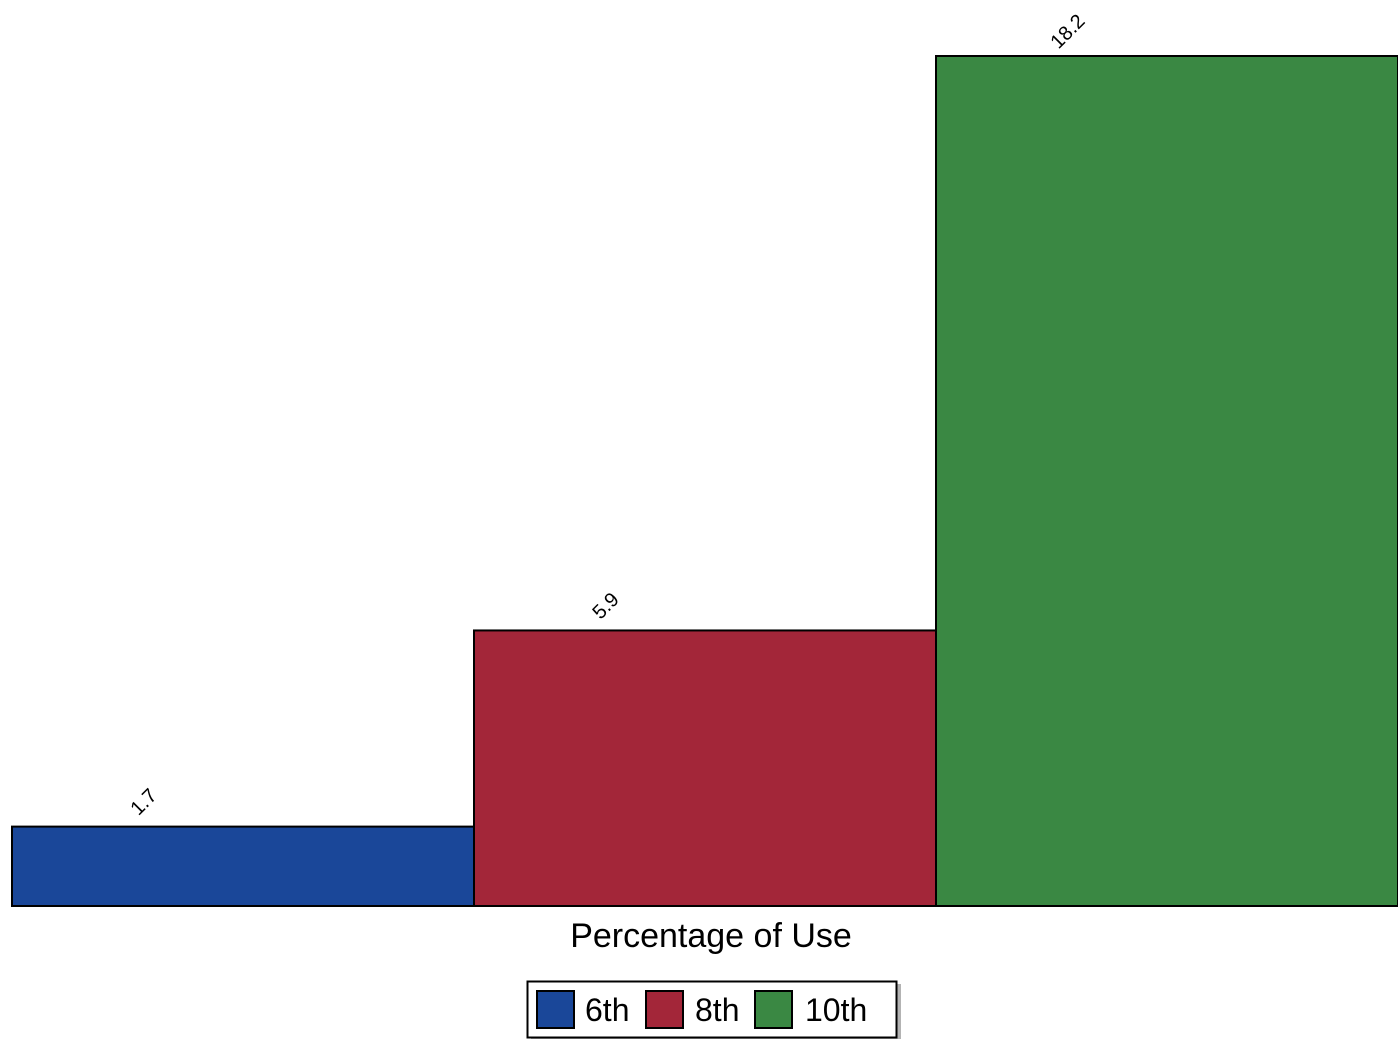  I want to click on legend-items: 6th 8th 10th, so click(701, 1009).